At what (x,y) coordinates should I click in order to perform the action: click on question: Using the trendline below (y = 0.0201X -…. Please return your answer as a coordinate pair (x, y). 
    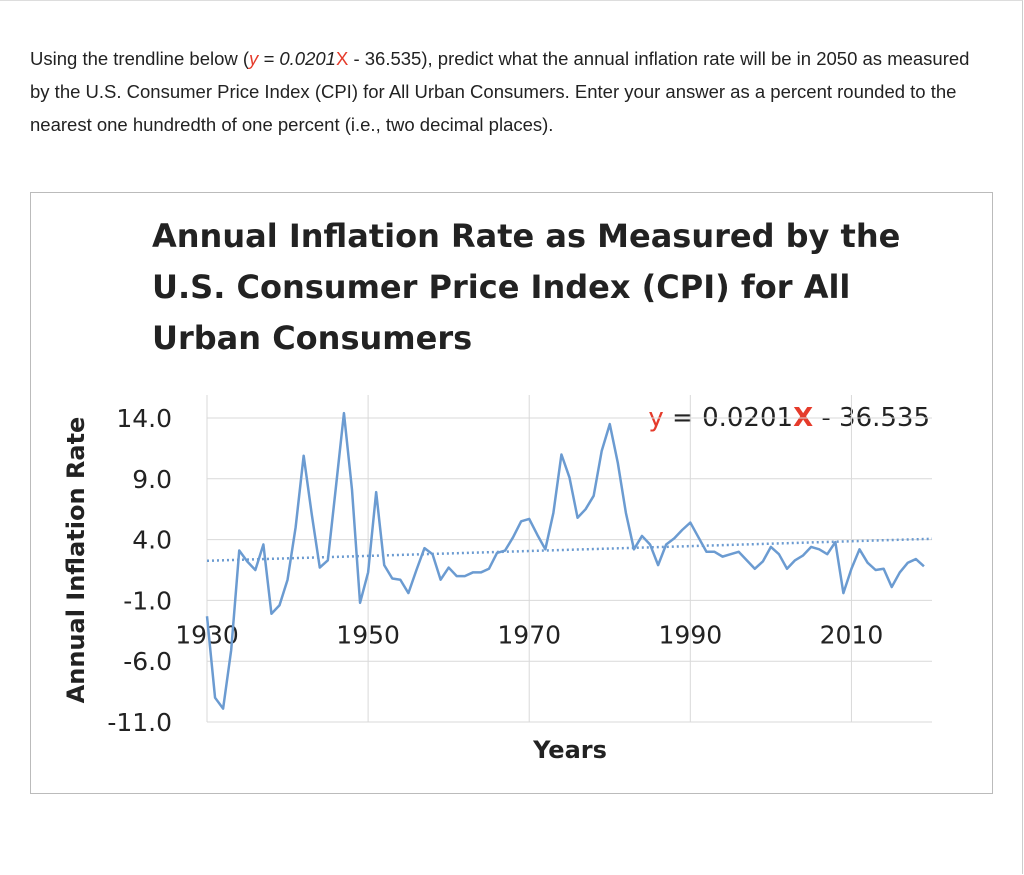
    Looking at the image, I should click on (510, 91).